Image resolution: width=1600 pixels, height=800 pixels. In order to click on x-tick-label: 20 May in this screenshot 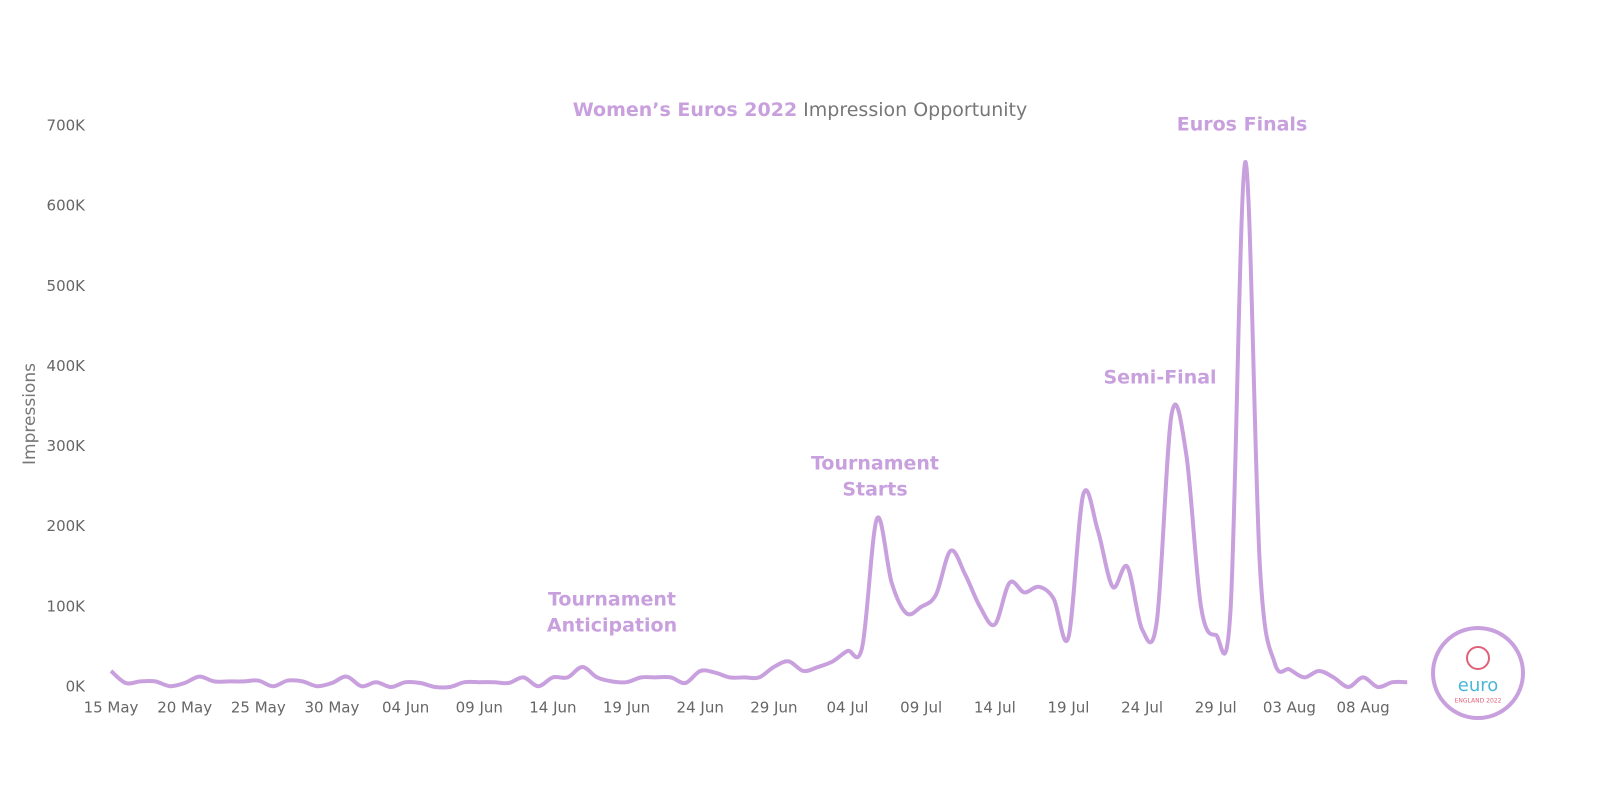, I will do `click(184, 708)`.